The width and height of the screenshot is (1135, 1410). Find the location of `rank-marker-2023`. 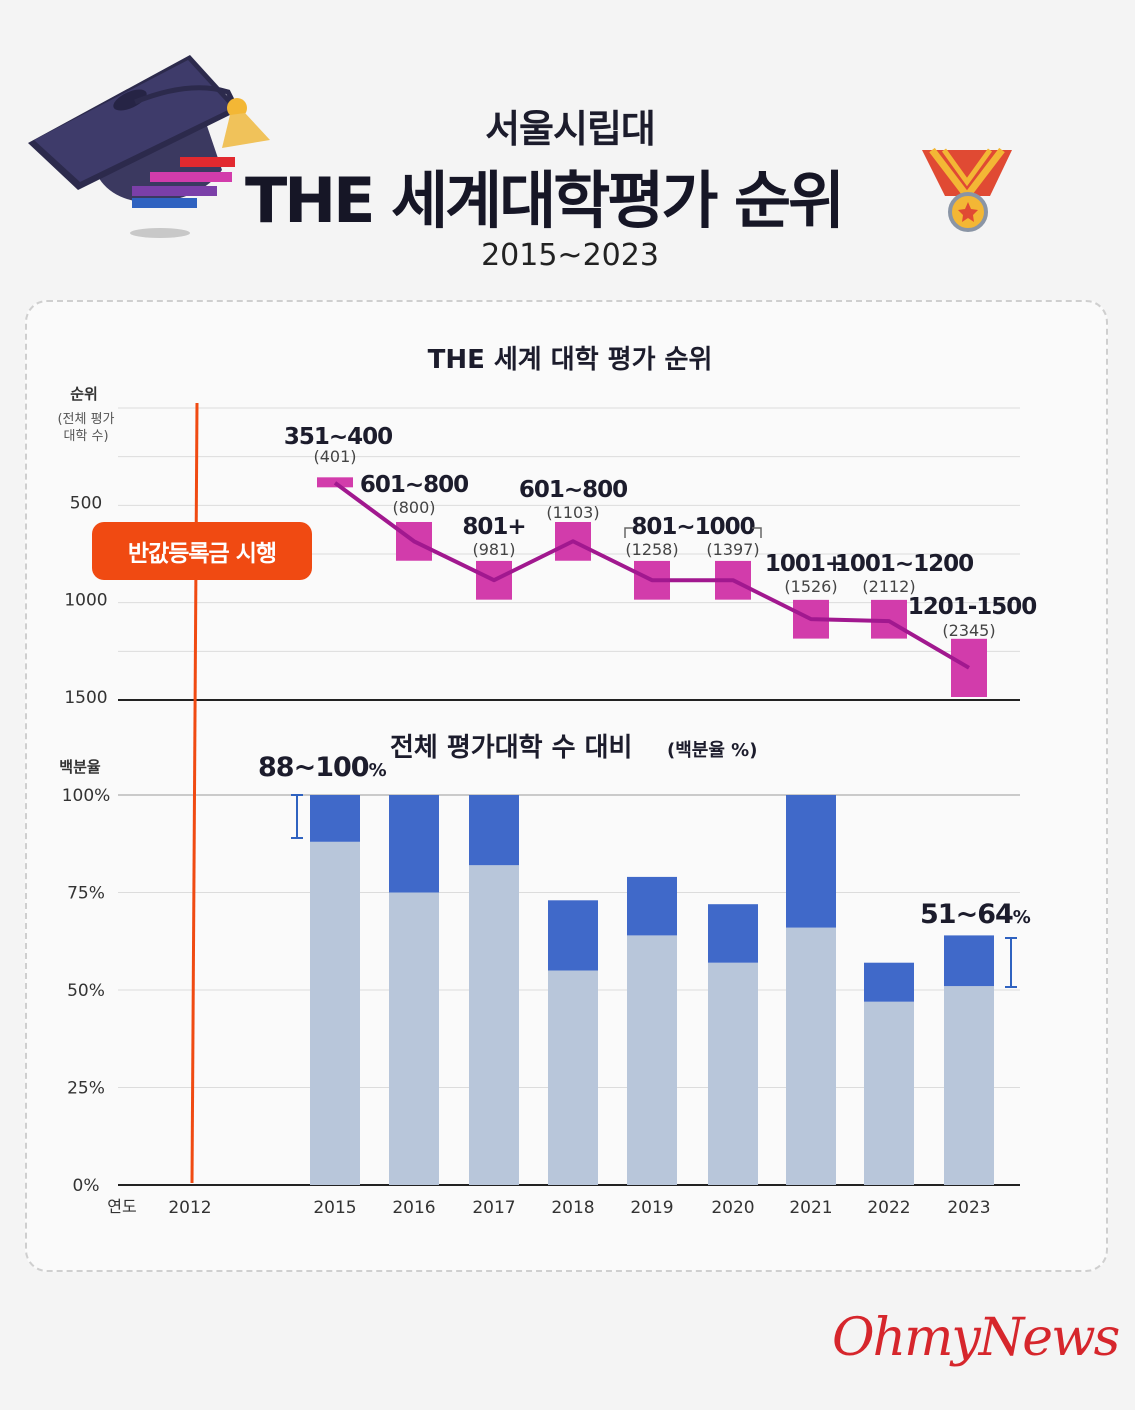

rank-marker-2023 is located at coordinates (969, 667).